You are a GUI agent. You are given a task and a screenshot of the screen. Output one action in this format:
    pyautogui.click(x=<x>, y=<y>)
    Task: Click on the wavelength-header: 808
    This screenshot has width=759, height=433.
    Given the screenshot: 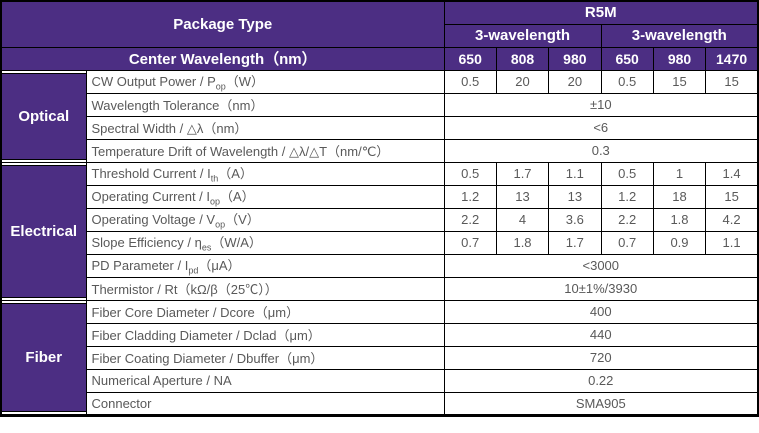 What is the action you would take?
    pyautogui.click(x=522, y=58)
    